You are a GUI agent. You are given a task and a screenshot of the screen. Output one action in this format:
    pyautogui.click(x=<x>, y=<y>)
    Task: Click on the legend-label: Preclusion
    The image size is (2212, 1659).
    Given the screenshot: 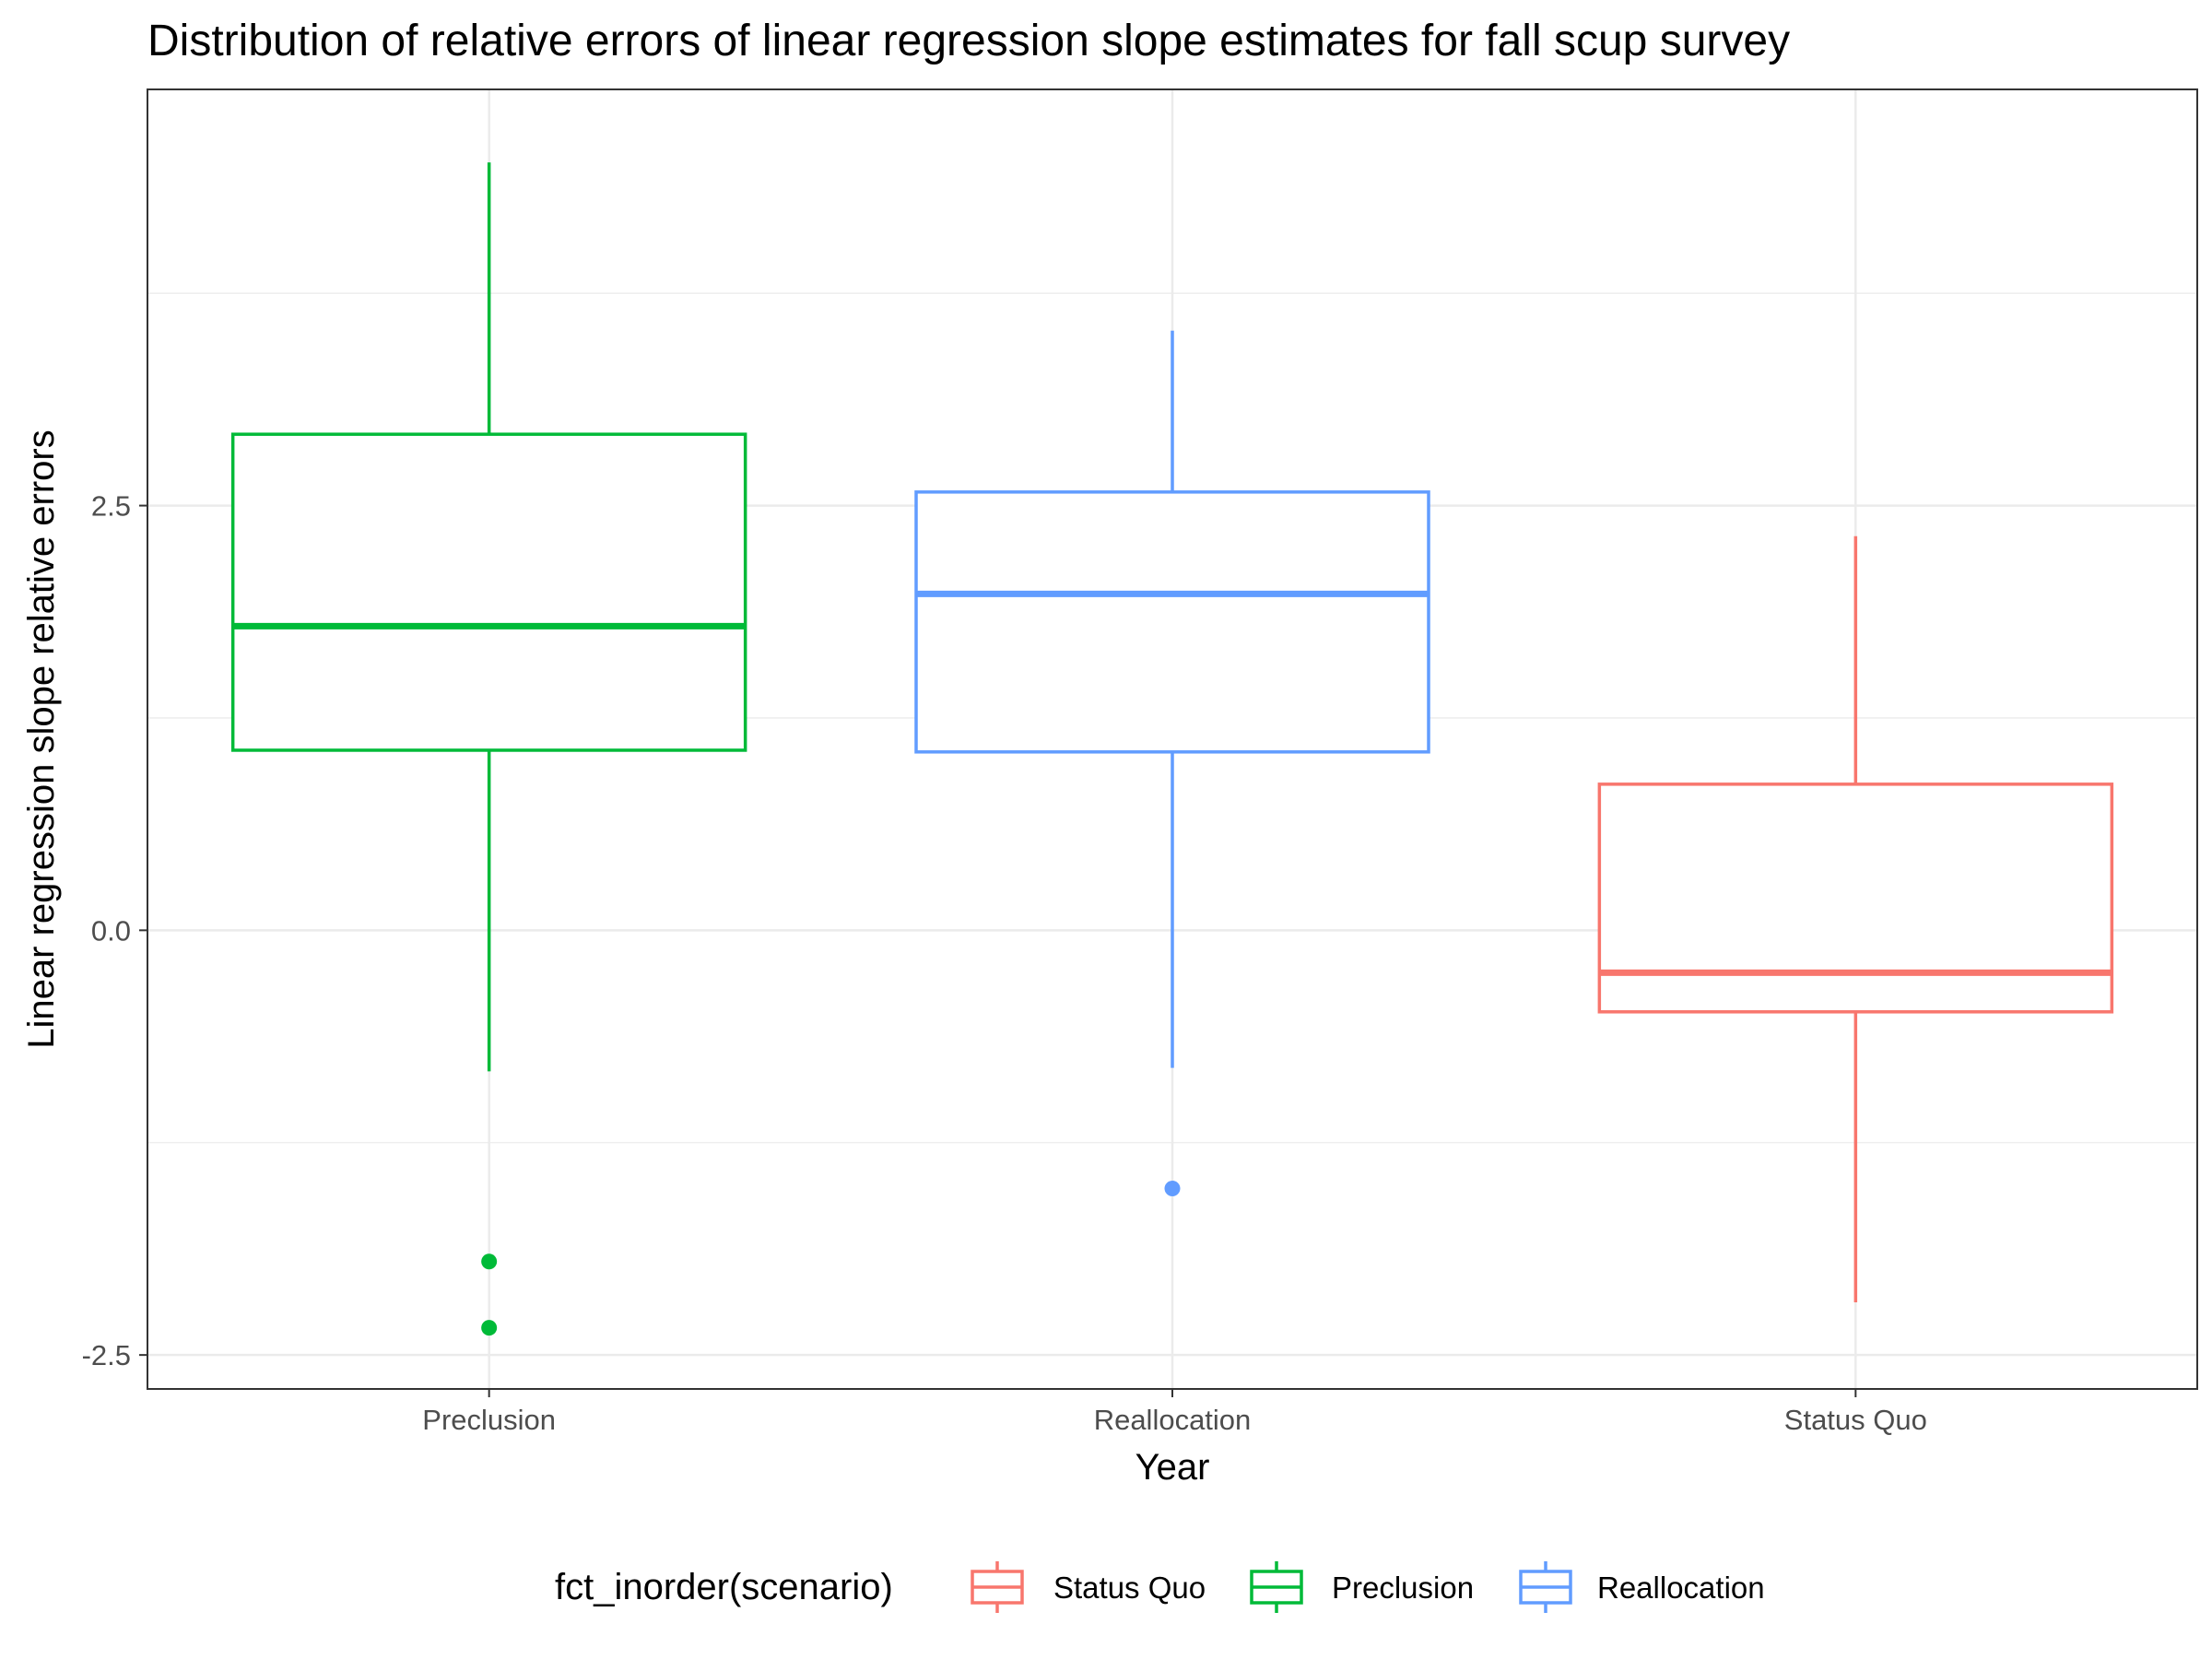 What is the action you would take?
    pyautogui.click(x=1403, y=1588)
    